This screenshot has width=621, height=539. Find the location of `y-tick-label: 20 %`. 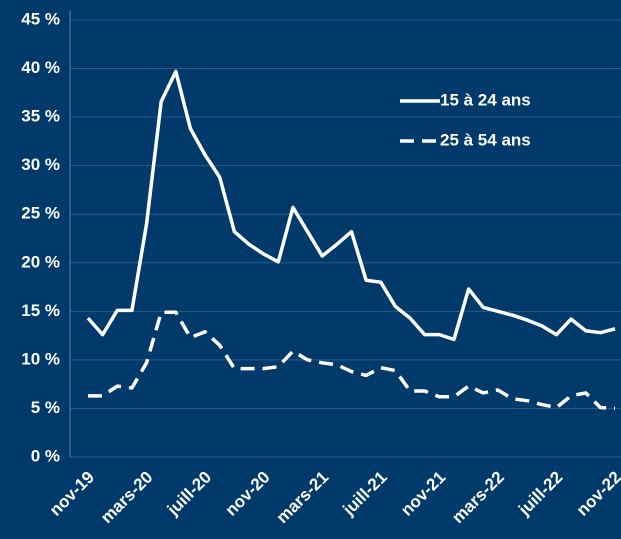

y-tick-label: 20 % is located at coordinates (40, 261).